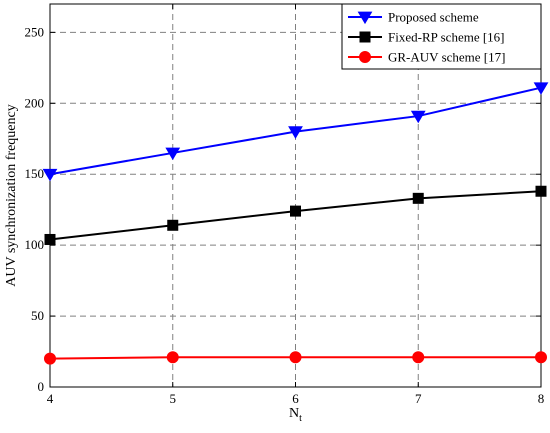 The width and height of the screenshot is (550, 433). I want to click on legend-label: GR-AUV scheme [17], so click(446, 57).